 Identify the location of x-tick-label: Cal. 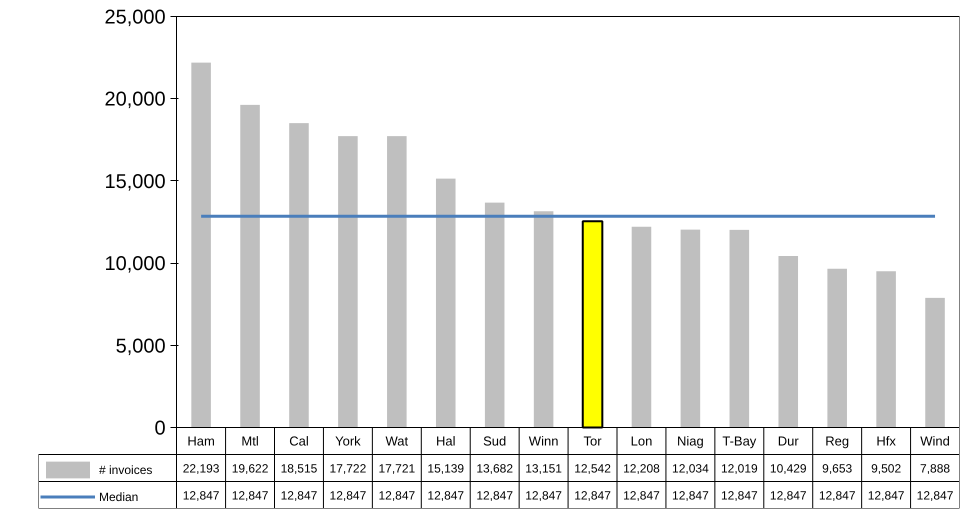
(299, 441).